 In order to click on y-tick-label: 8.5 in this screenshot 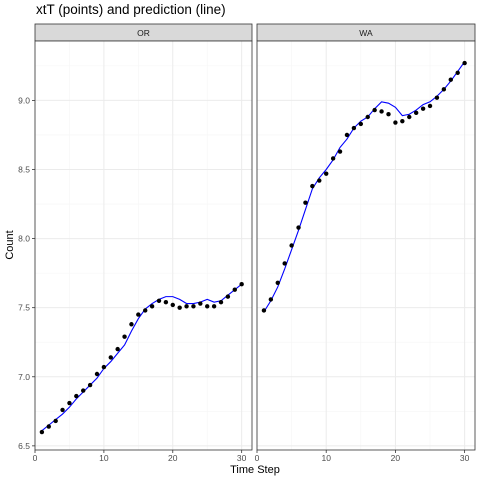, I will do `click(24, 170)`.